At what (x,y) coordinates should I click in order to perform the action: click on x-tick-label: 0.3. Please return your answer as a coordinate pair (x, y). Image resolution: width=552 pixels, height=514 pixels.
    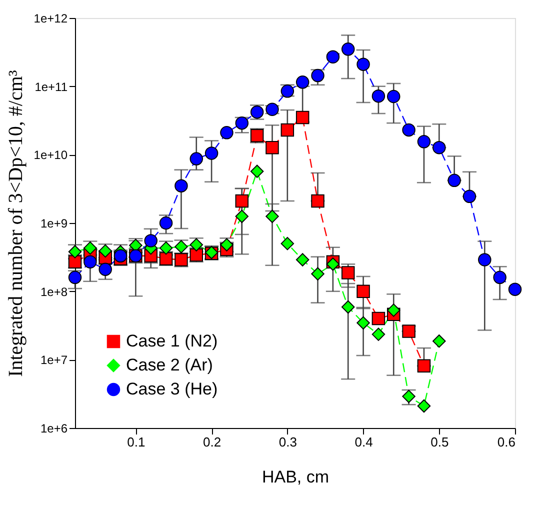
    Looking at the image, I should click on (287, 442).